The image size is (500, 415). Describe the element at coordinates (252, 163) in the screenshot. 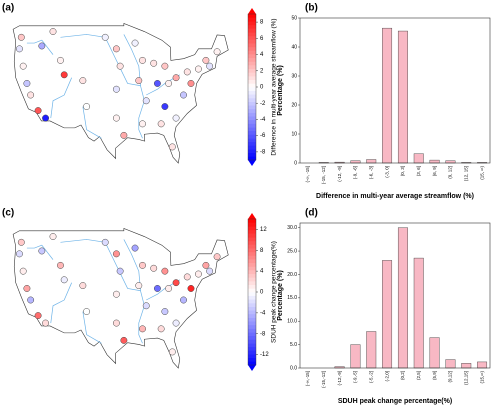

I see `colorbar-extend-bottom` at that location.